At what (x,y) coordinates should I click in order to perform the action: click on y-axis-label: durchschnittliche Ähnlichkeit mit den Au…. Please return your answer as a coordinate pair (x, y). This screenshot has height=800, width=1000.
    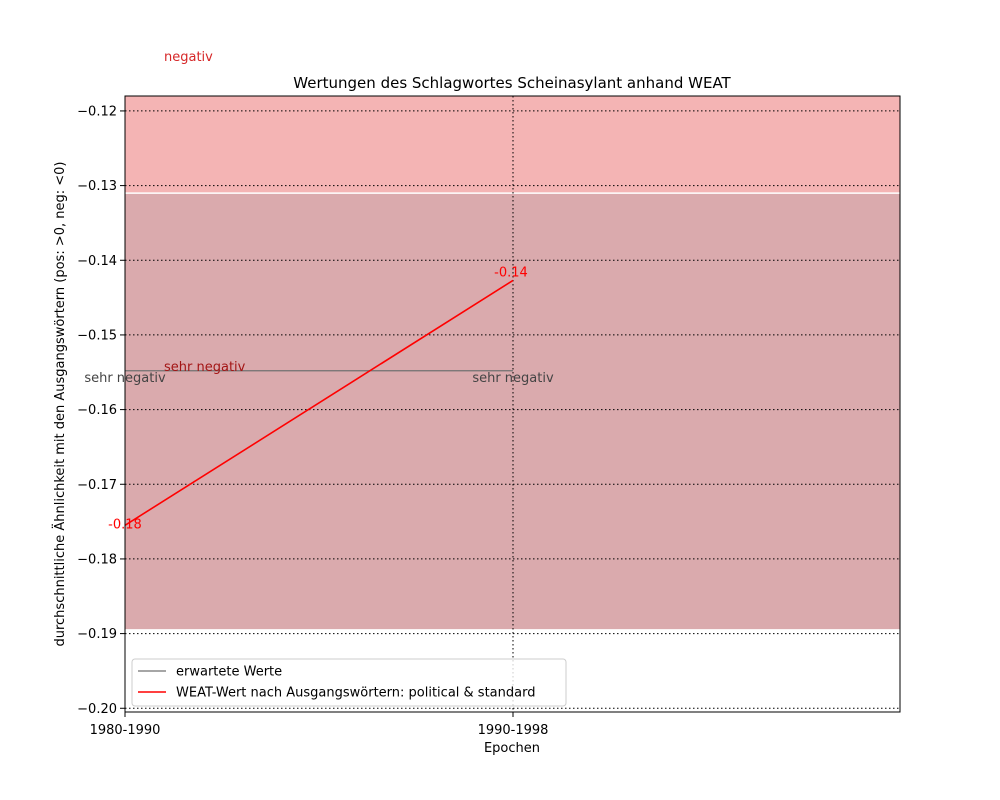
    Looking at the image, I should click on (60, 403).